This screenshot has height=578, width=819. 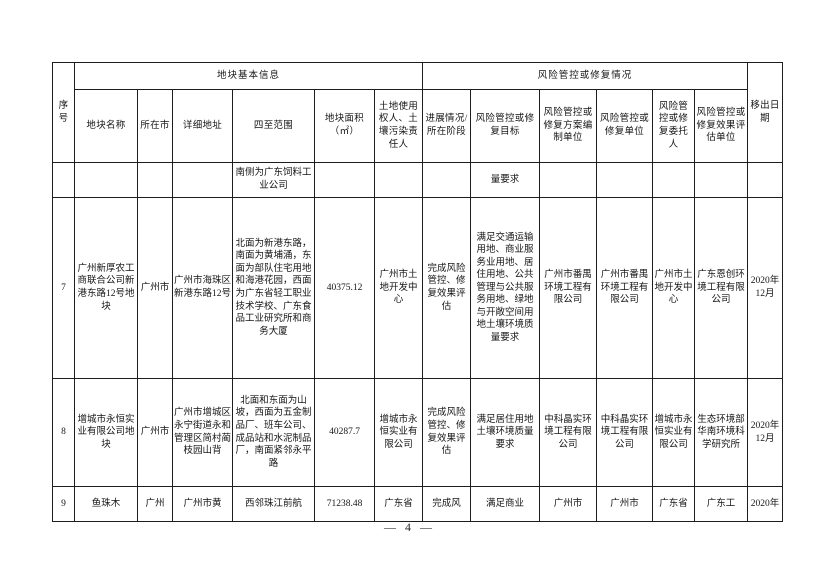 What do you see at coordinates (63, 432) in the screenshot?
I see `cell-index: 8` at bounding box center [63, 432].